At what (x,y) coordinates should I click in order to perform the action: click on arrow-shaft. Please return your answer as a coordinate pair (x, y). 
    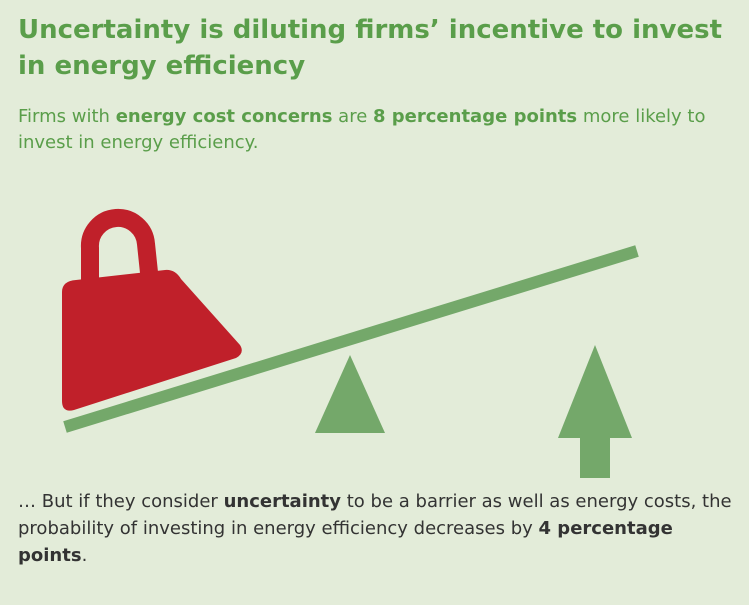
    Looking at the image, I should click on (595, 457).